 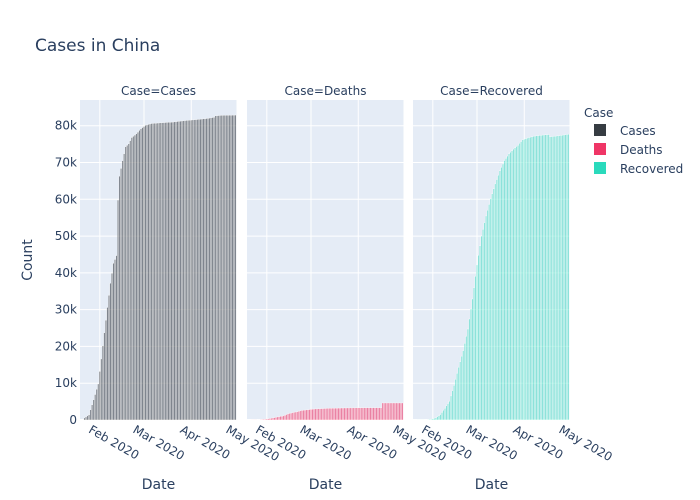 I want to click on bar: 2020-03-11: 3142, so click(x=326, y=414).